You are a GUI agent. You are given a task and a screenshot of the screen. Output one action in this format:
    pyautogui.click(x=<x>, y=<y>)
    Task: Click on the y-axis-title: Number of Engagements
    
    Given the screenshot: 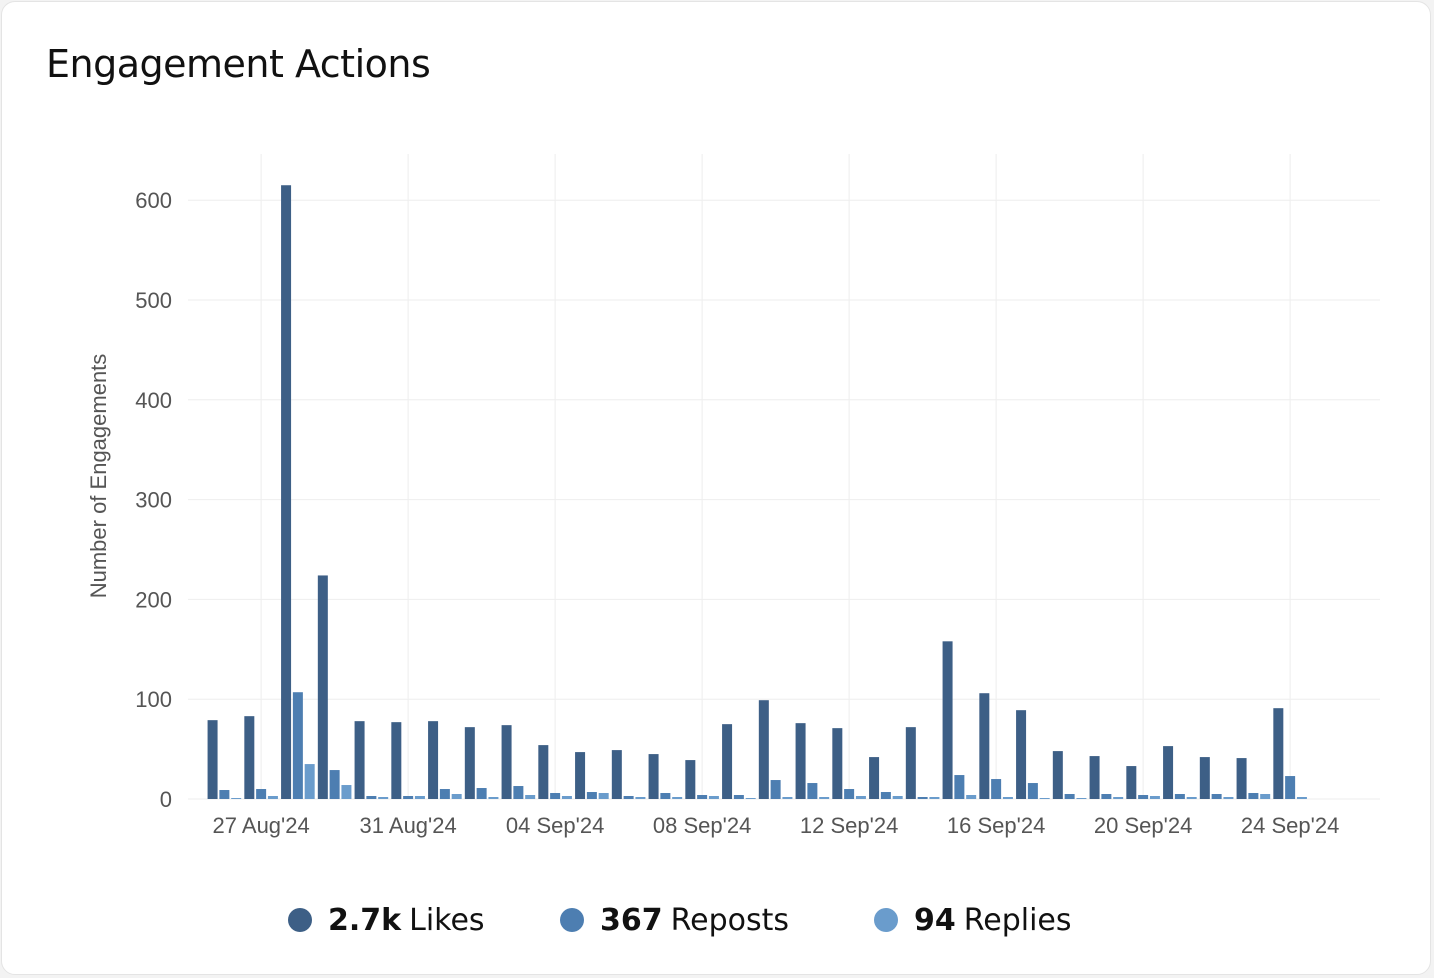 What is the action you would take?
    pyautogui.click(x=98, y=476)
    